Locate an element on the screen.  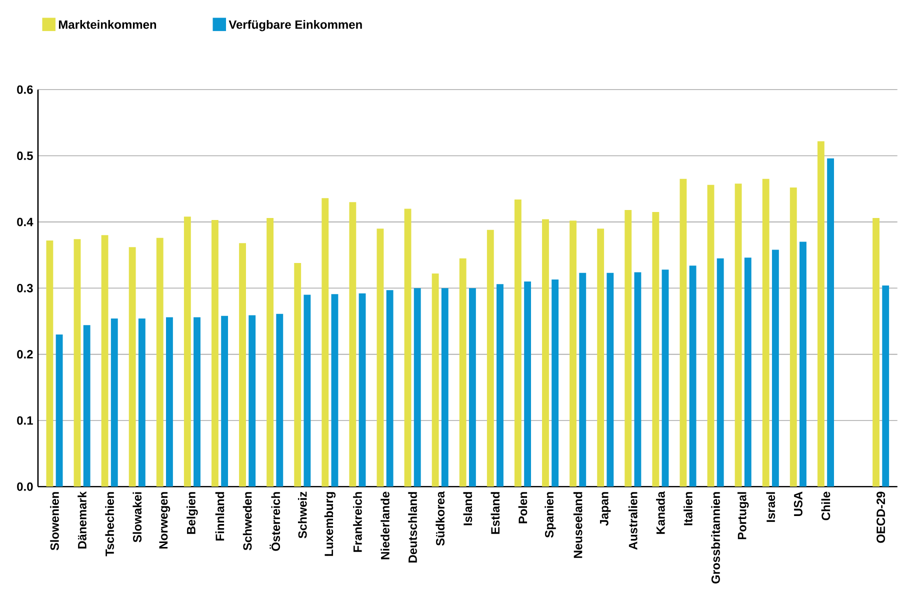
x-tick-label: Estland is located at coordinates (495, 513).